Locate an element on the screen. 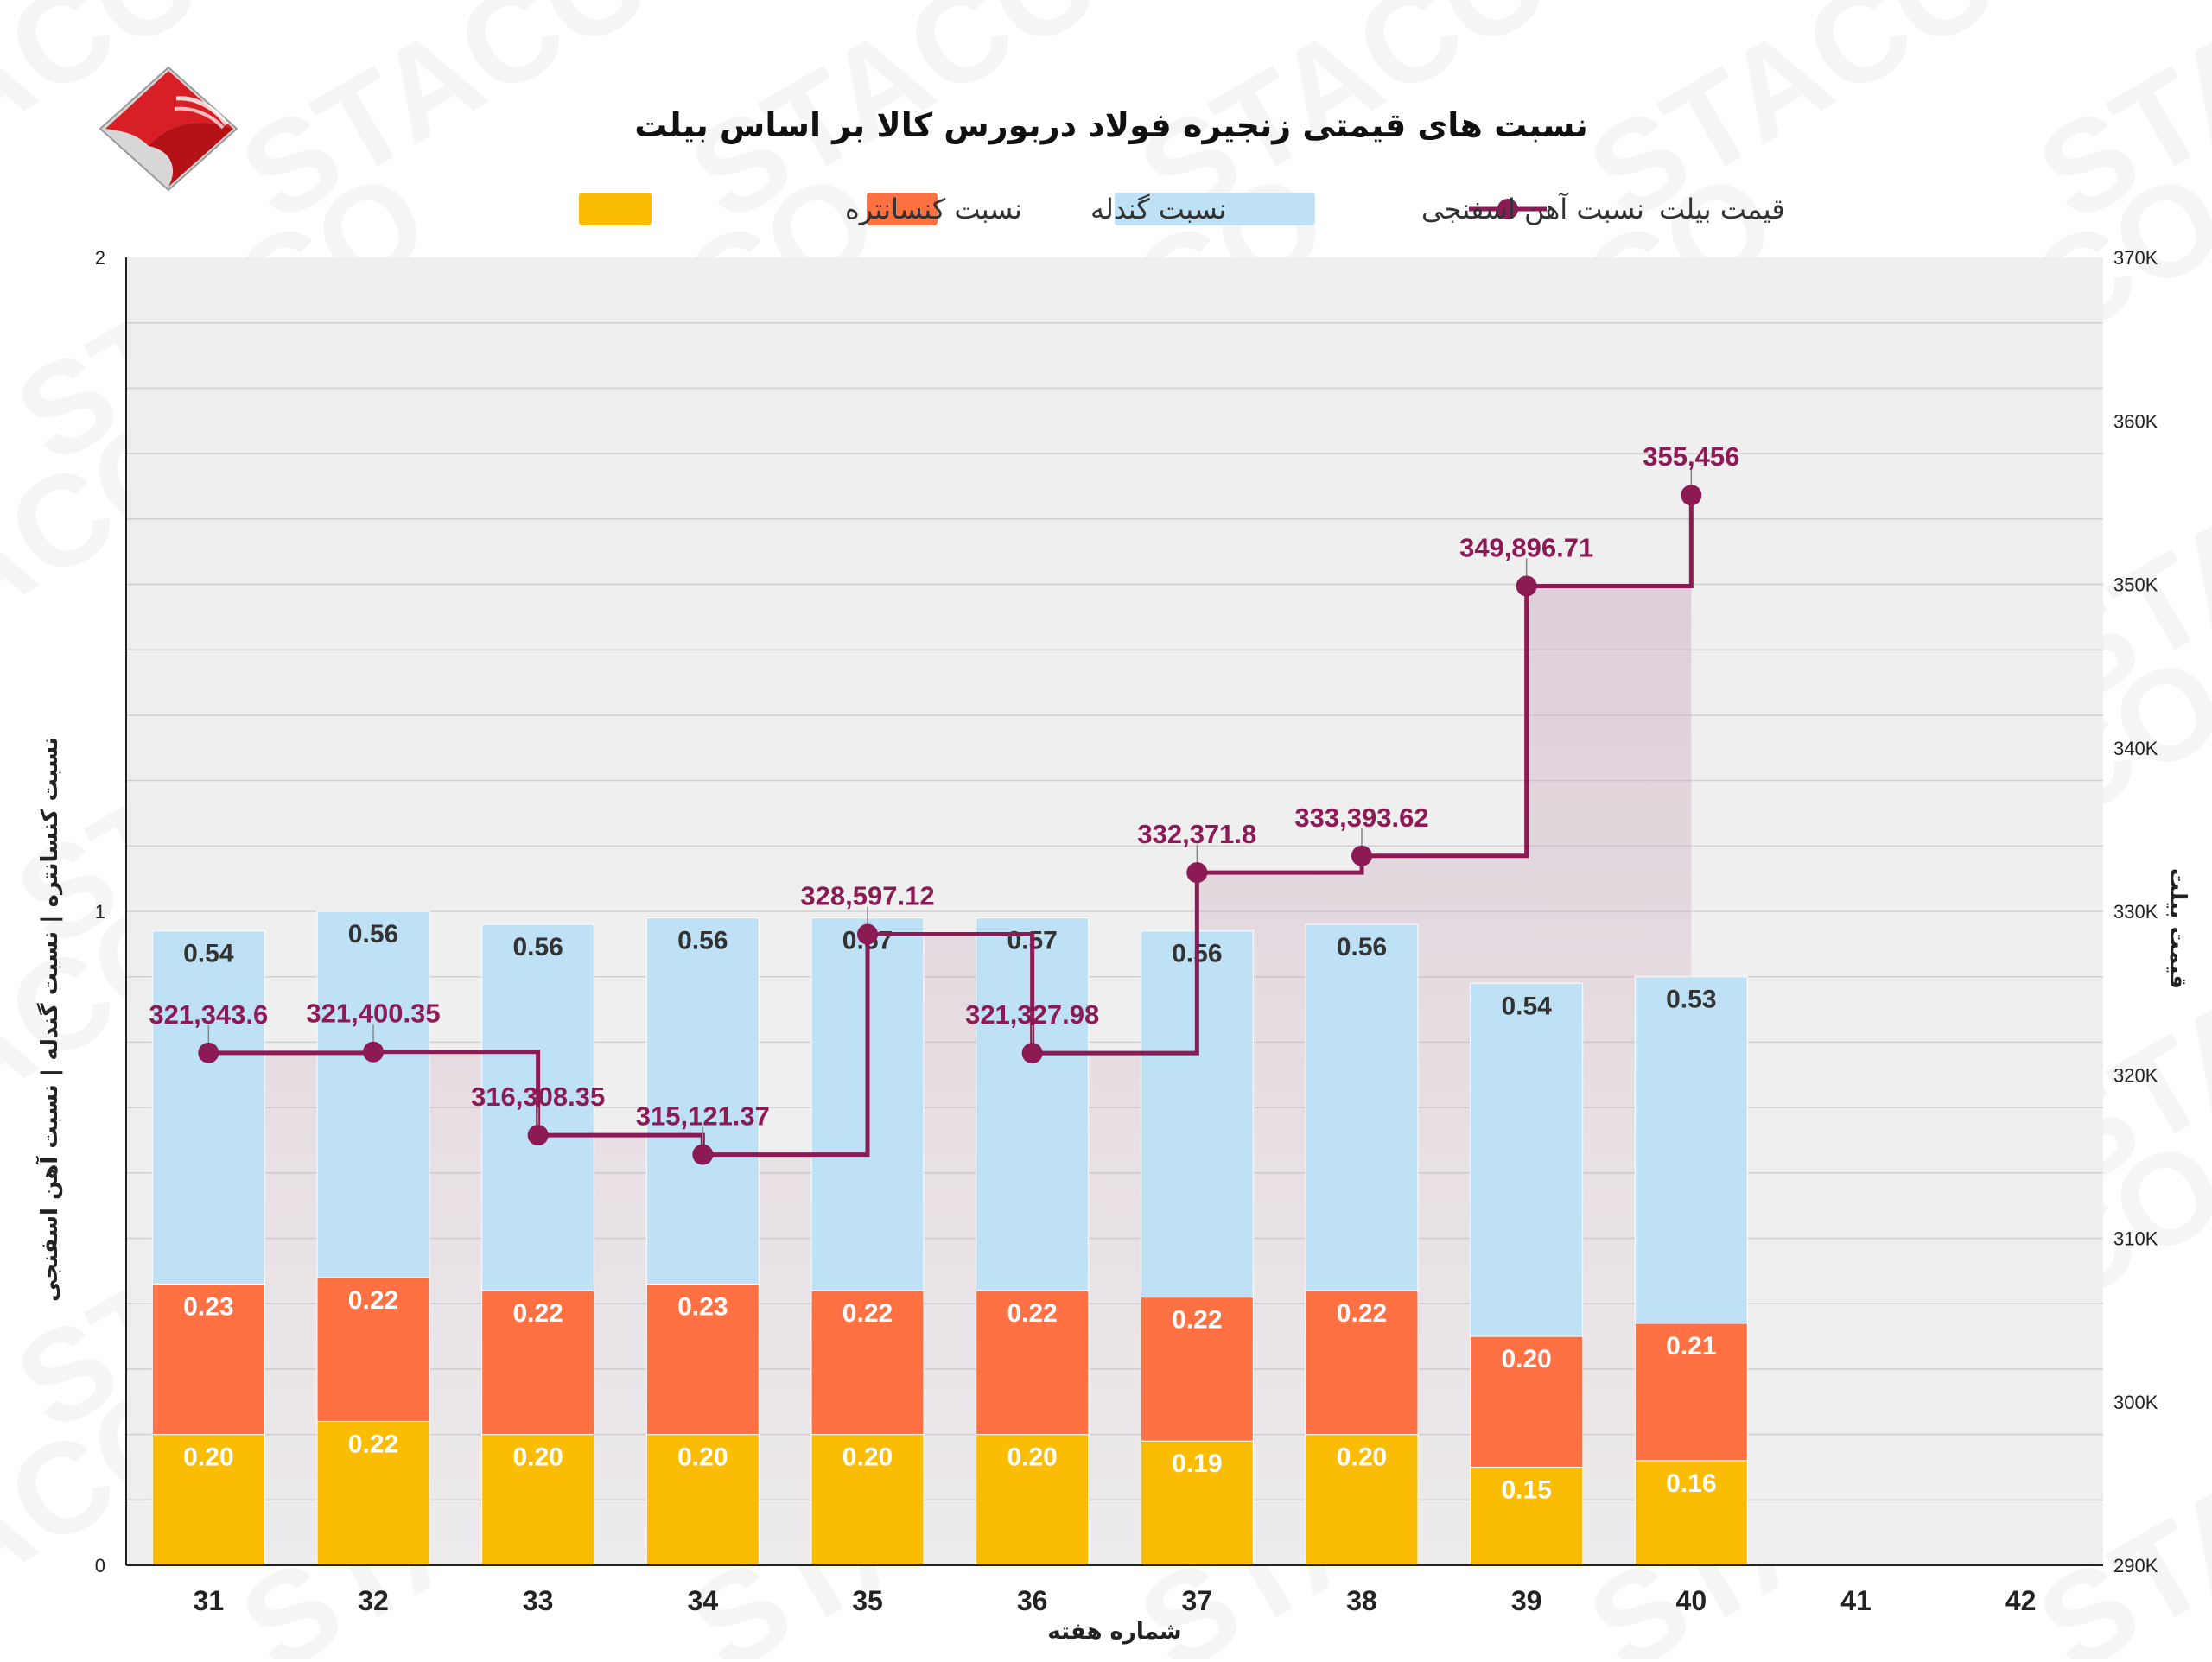  legend-label: نسبت گندله is located at coordinates (1158, 209).